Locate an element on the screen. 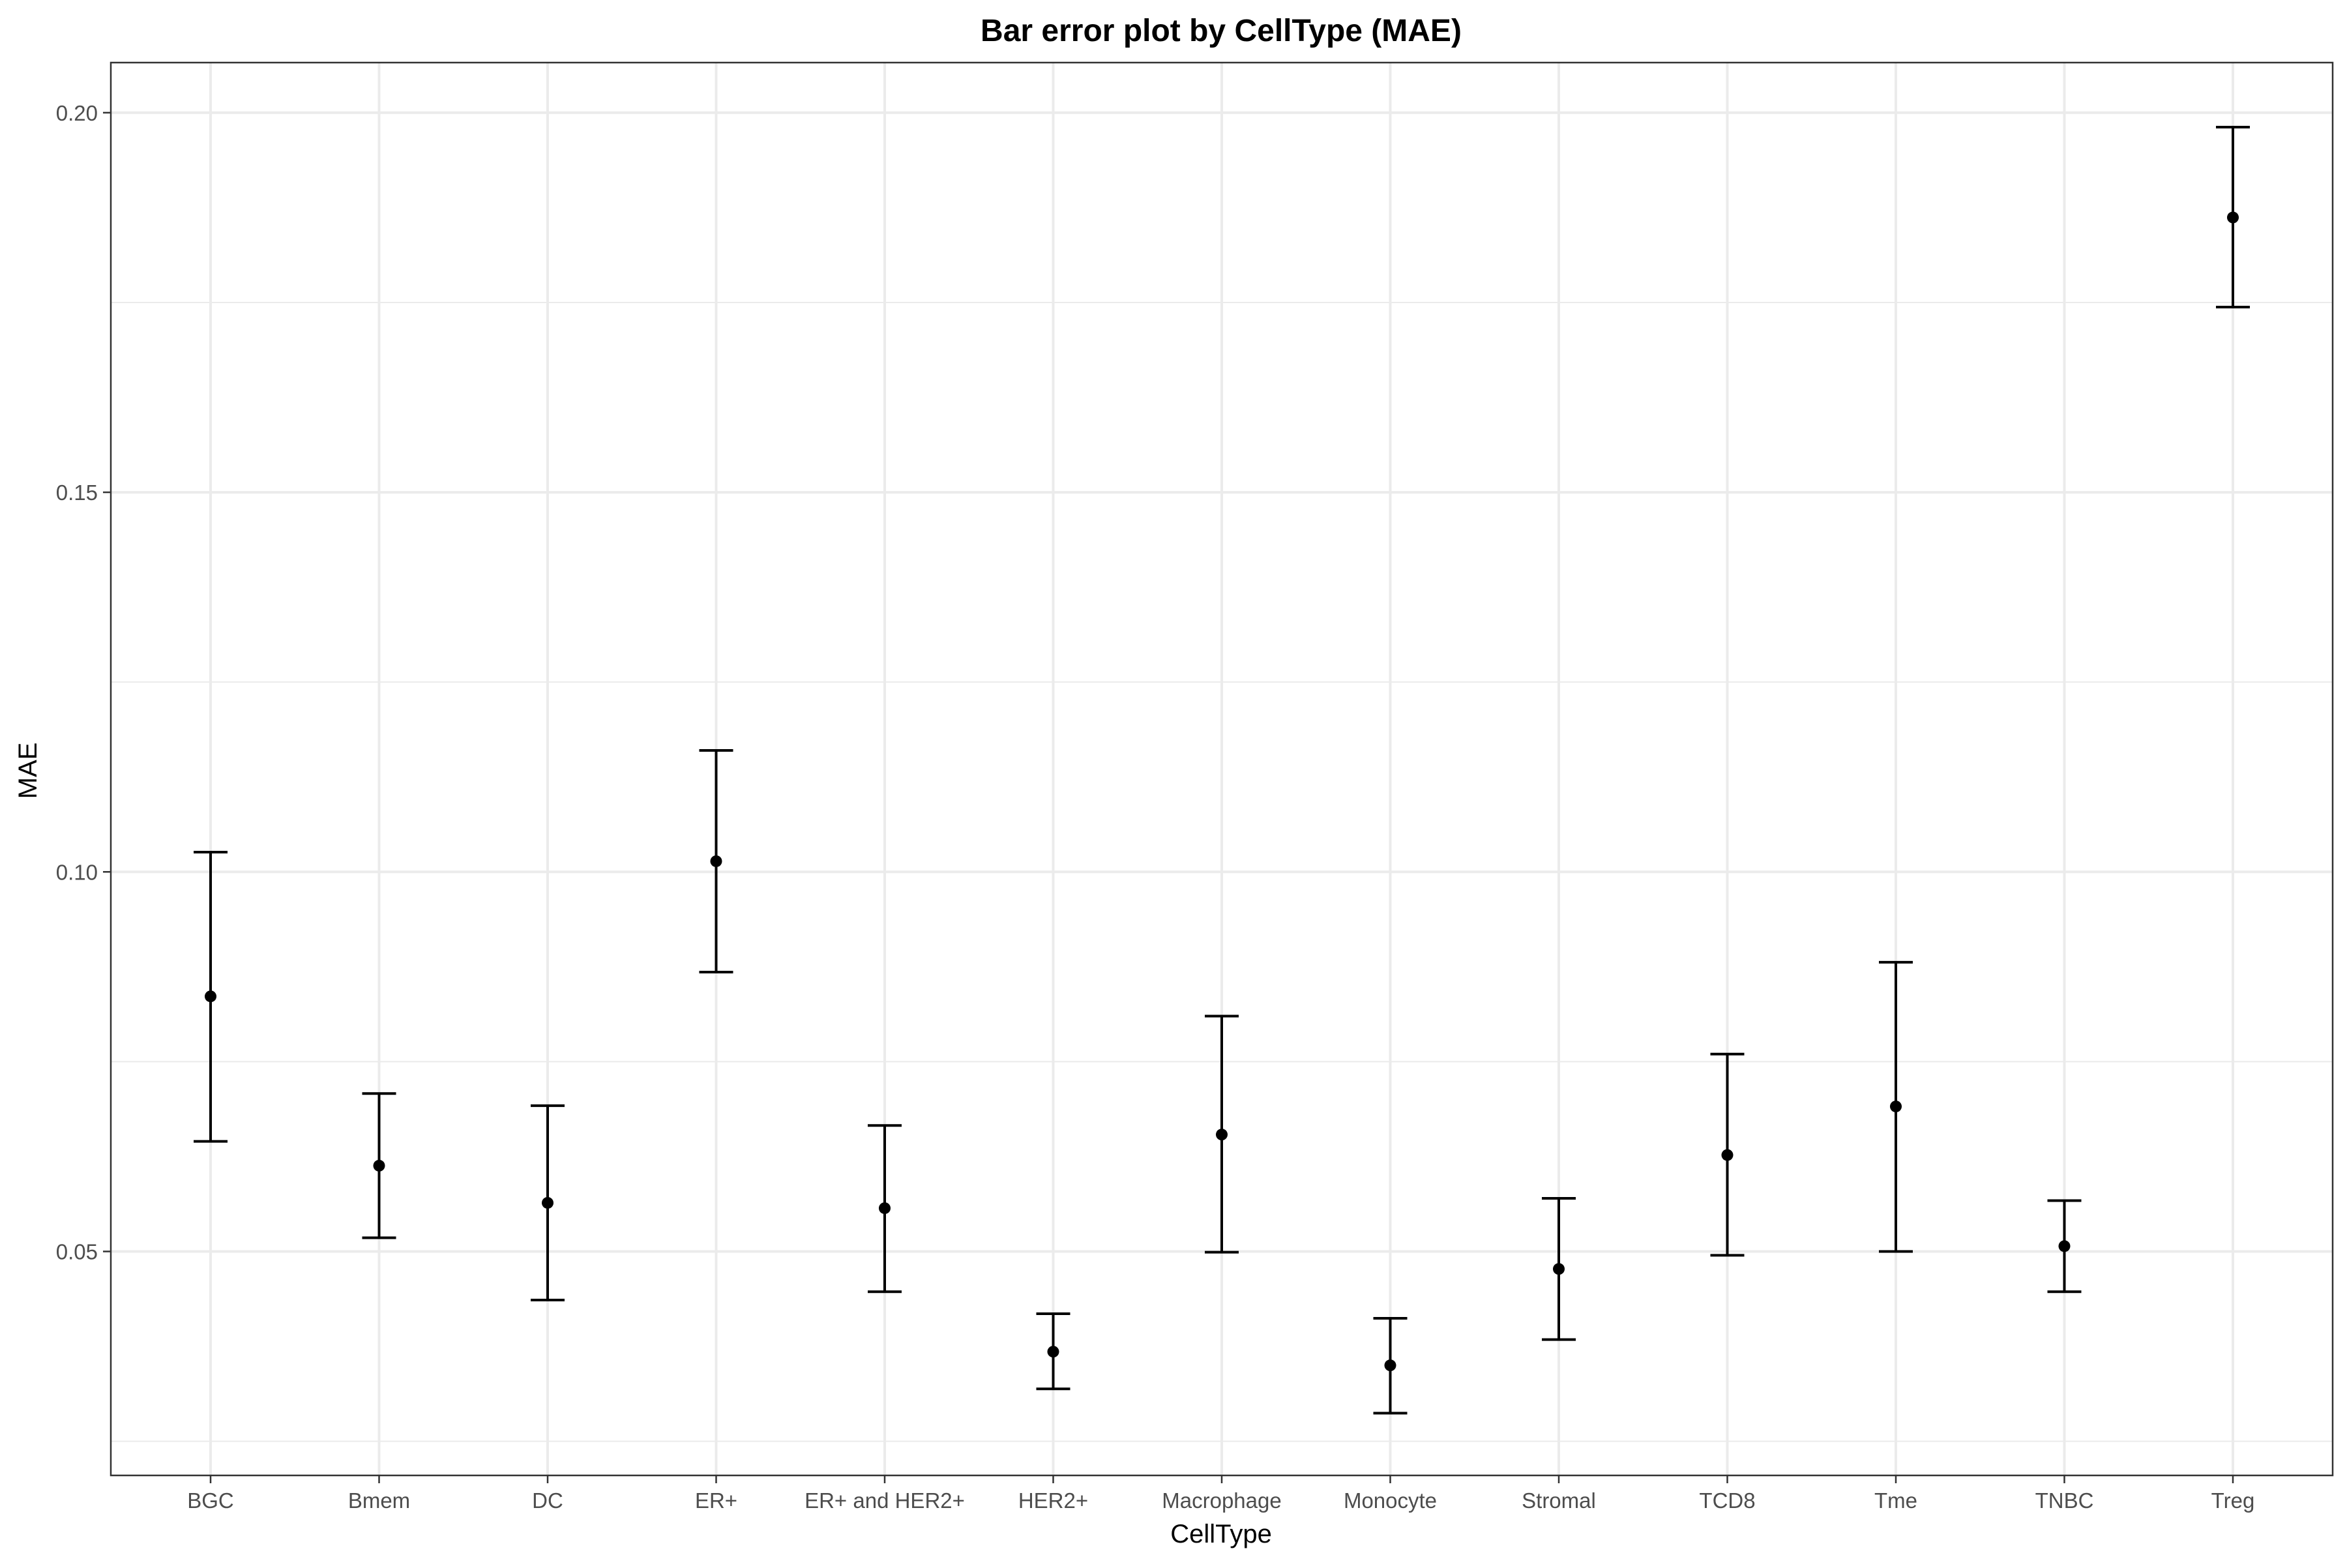  x-tick-label: Stromal is located at coordinates (1559, 1501).